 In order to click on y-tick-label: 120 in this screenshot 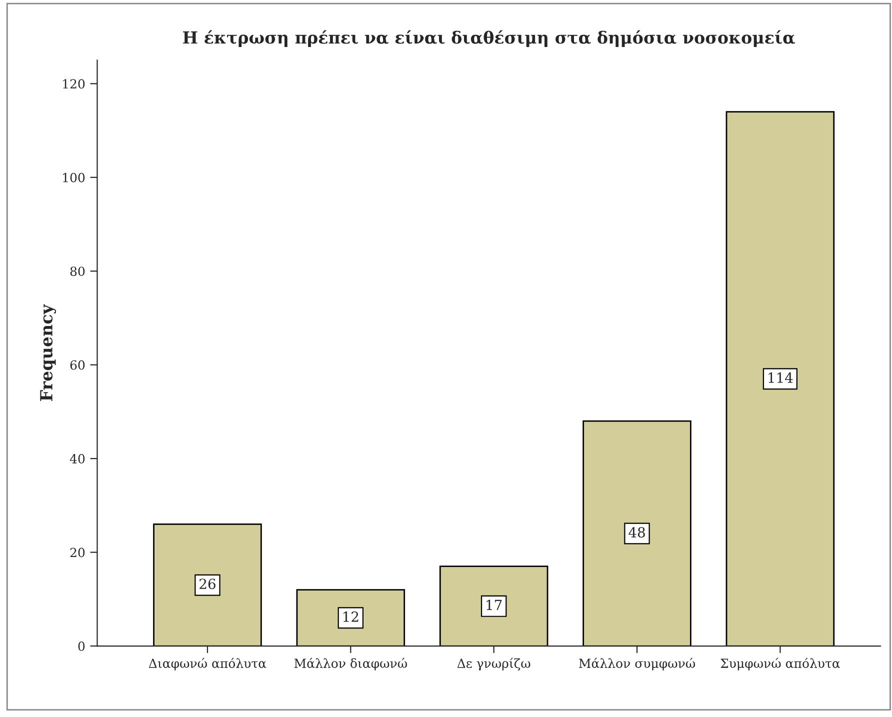, I will do `click(74, 84)`.